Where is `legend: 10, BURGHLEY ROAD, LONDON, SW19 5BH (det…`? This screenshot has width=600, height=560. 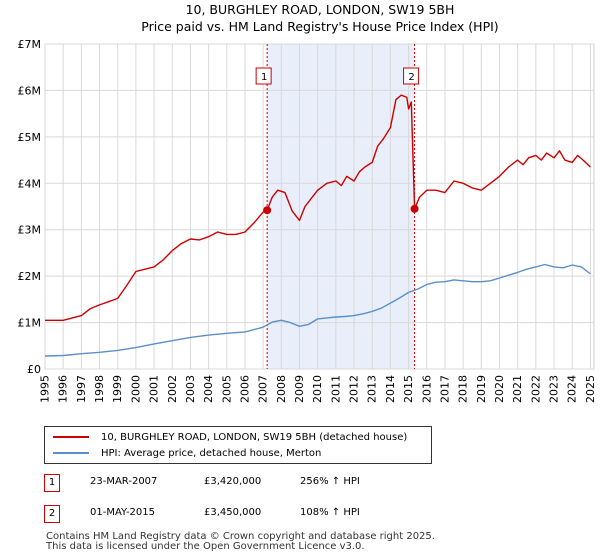
legend: 10, BURGHLEY ROAD, LONDON, SW19 5BH (det… is located at coordinates (238, 445).